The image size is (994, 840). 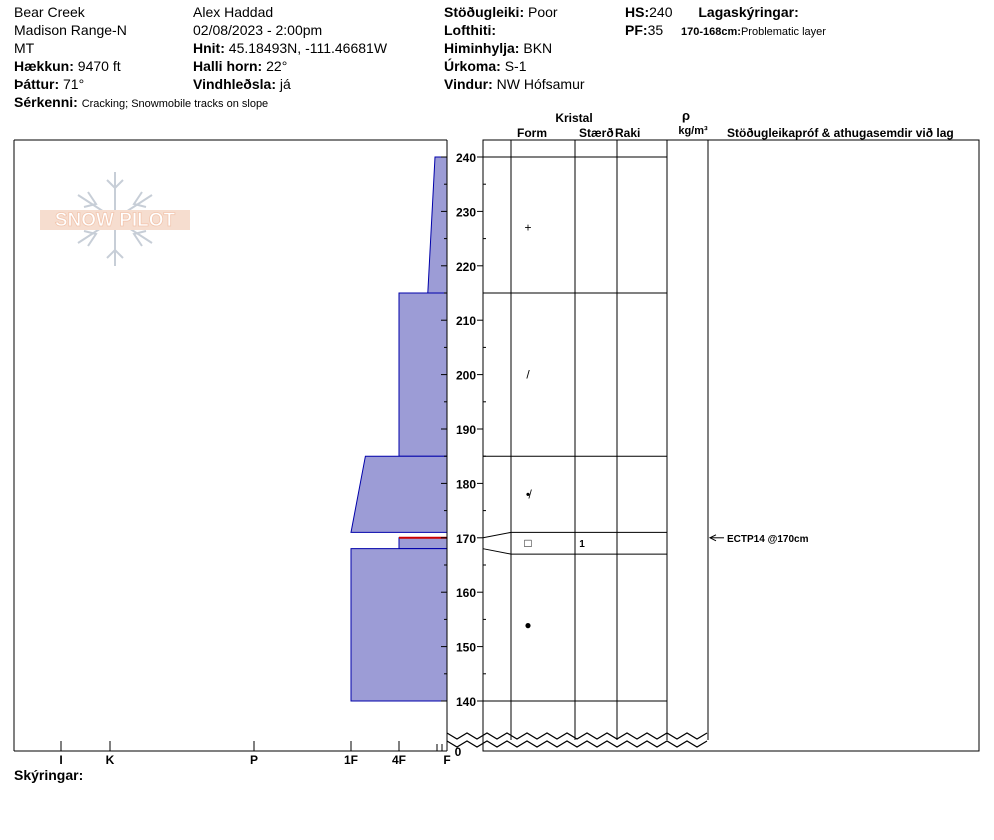 What do you see at coordinates (543, 12) in the screenshot?
I see `stability-value: Poor` at bounding box center [543, 12].